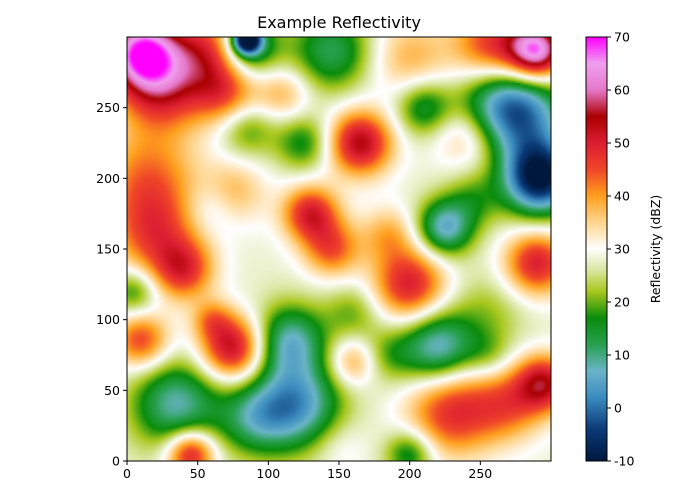 This screenshot has width=700, height=500. I want to click on colorbar-tick-label: 50, so click(622, 143).